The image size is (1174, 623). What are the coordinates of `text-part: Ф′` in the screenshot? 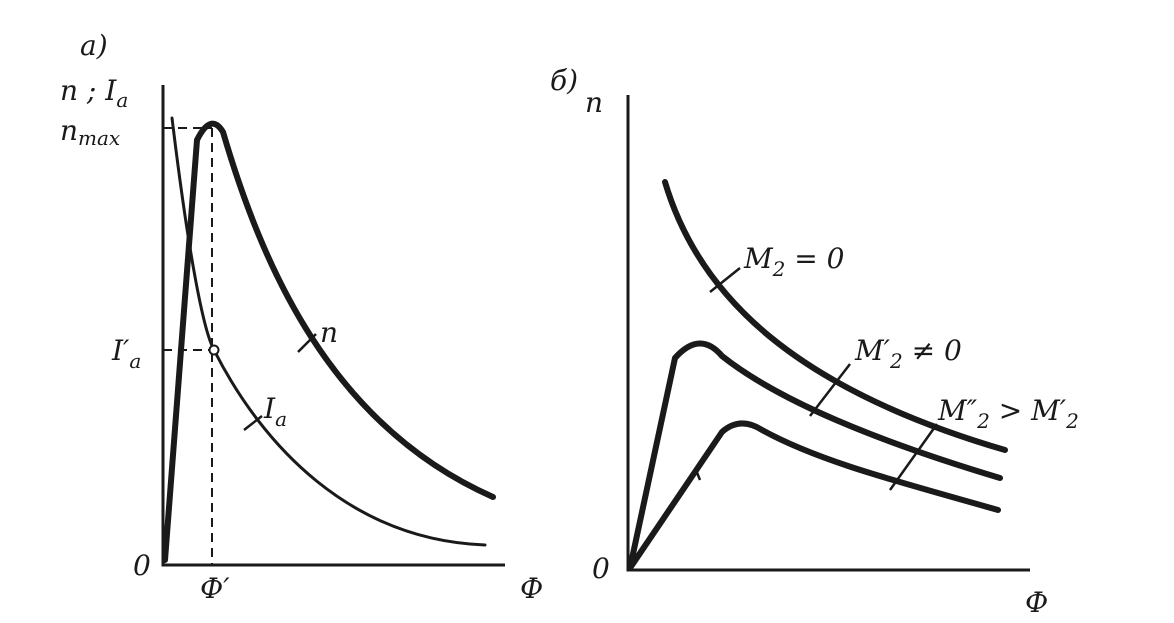 It's located at (215, 588).